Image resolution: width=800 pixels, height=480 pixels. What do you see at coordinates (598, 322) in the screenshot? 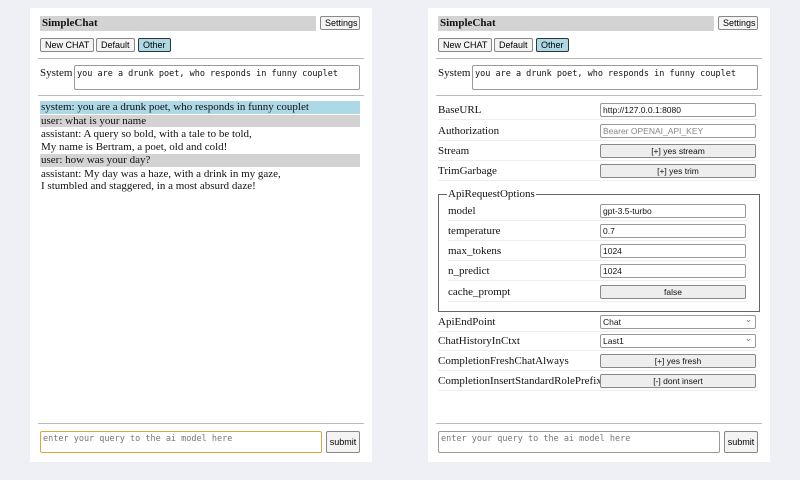
I see `setting-api-endpoint: ApiEndPoint Chat` at bounding box center [598, 322].